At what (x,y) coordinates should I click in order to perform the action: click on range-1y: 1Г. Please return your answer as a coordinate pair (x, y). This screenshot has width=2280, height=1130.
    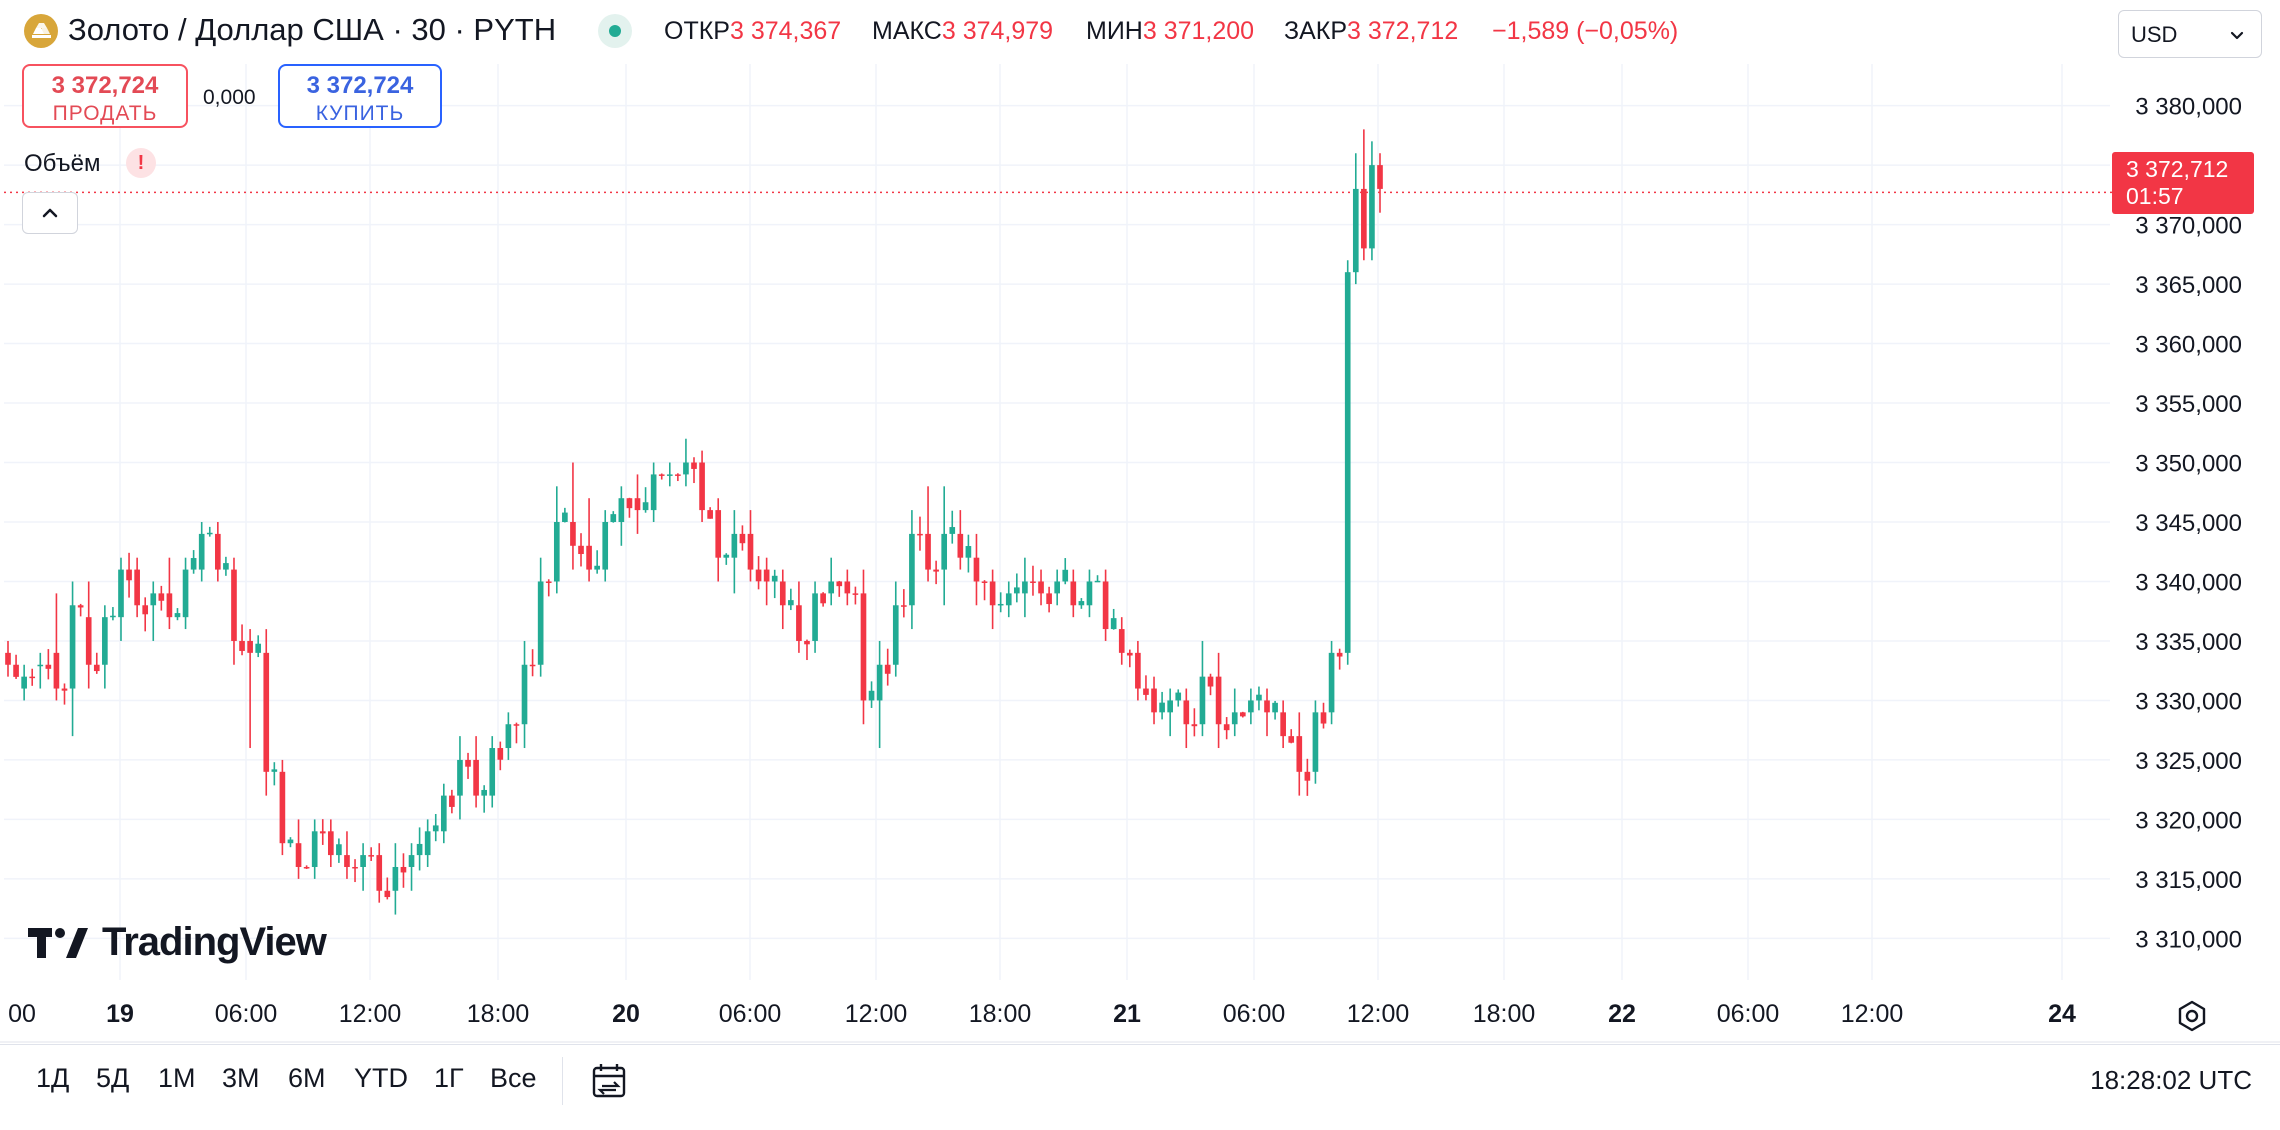
    Looking at the image, I should click on (449, 1078).